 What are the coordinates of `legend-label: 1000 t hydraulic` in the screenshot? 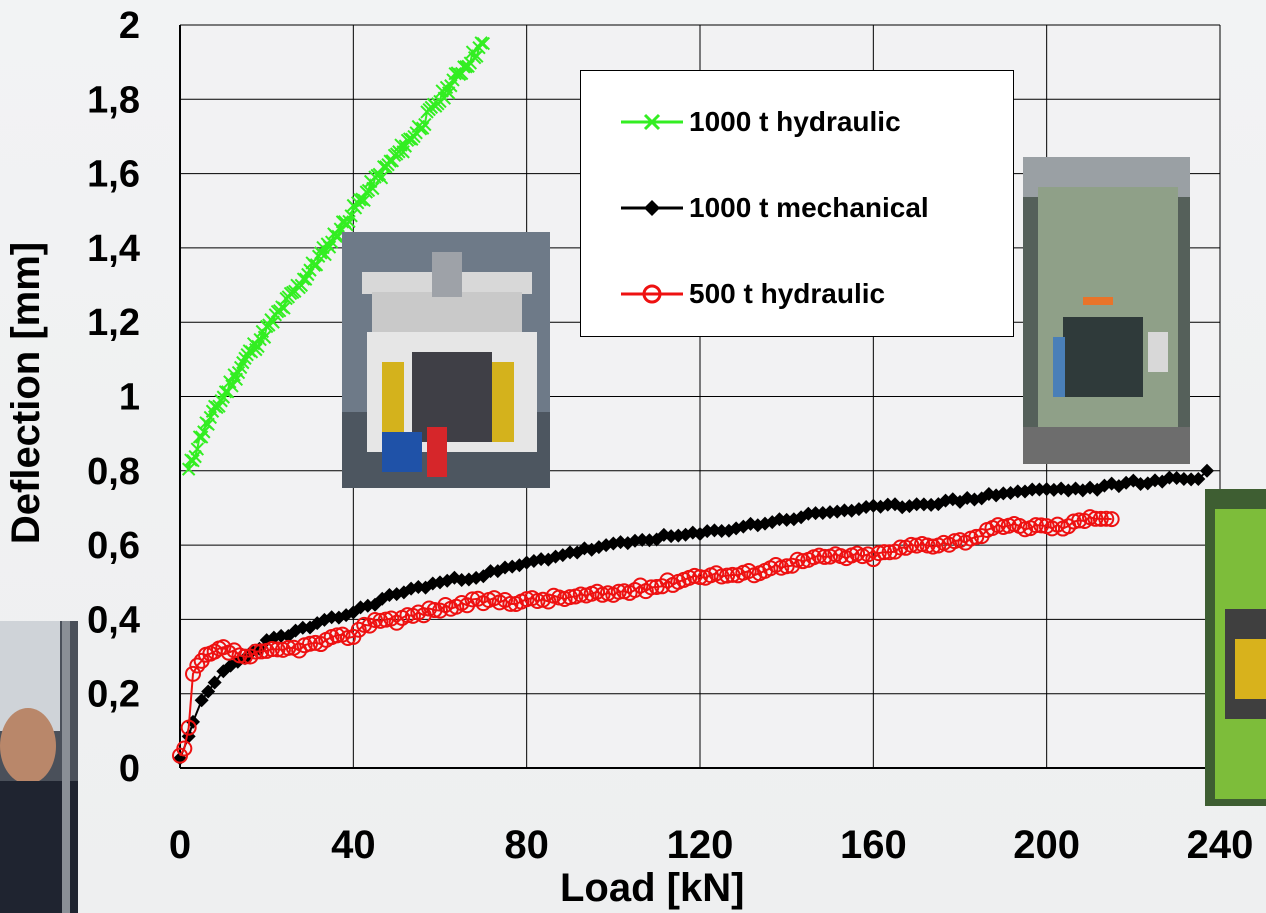 It's located at (795, 121).